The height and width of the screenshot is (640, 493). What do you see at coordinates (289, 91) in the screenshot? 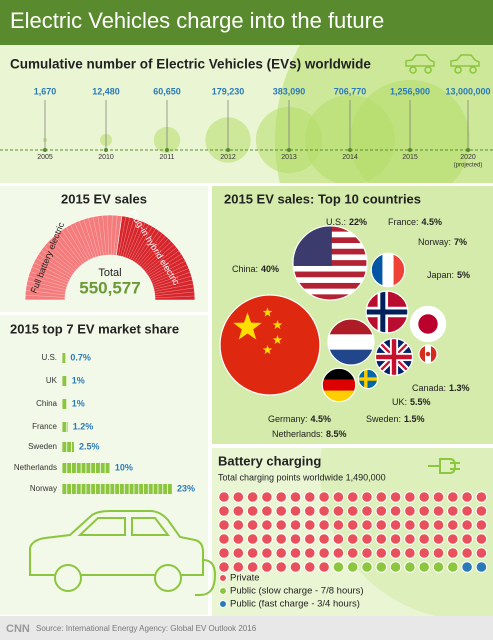
I see `value-label: 383,090` at bounding box center [289, 91].